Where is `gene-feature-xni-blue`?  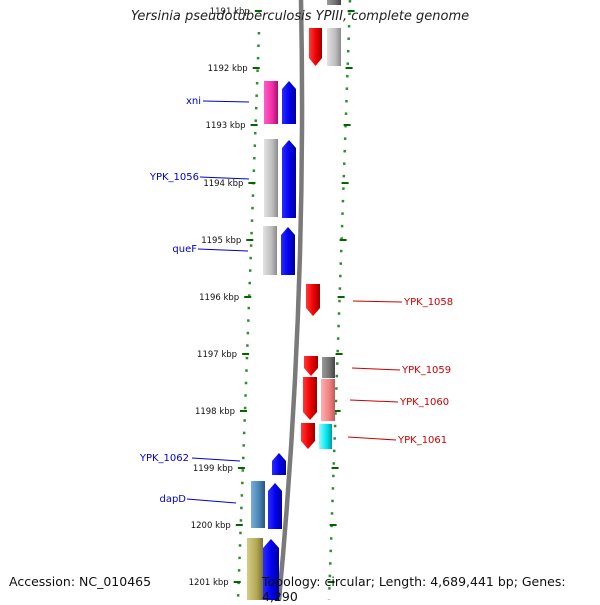 gene-feature-xni-blue is located at coordinates (289, 102).